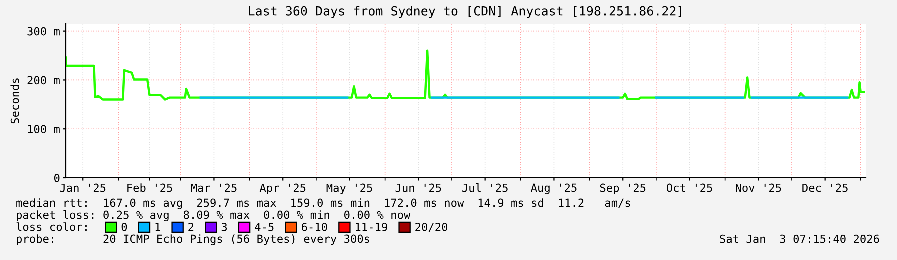 The width and height of the screenshot is (897, 260). Describe the element at coordinates (349, 189) in the screenshot. I see `x-tick-label: May '25` at that location.